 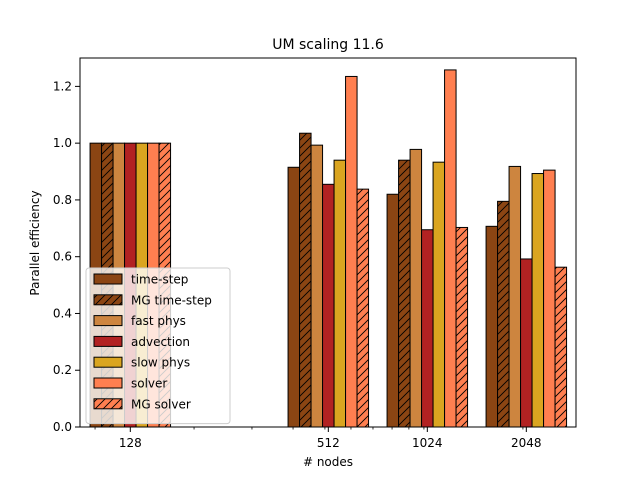 I want to click on y-axis: 0.0 0.2 0.4 0.6 0.8 1.0 1.2, so click(x=66, y=256).